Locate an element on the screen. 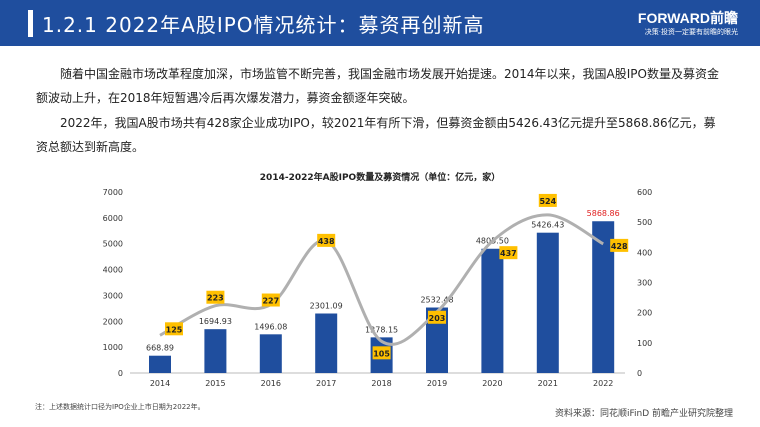 The width and height of the screenshot is (760, 427). count-data-label: 227 is located at coordinates (270, 301).